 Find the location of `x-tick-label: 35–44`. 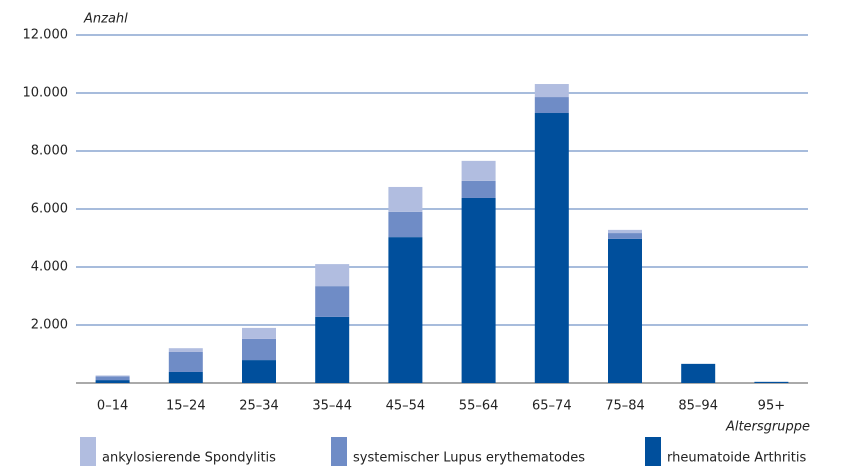

x-tick-label: 35–44 is located at coordinates (332, 406).